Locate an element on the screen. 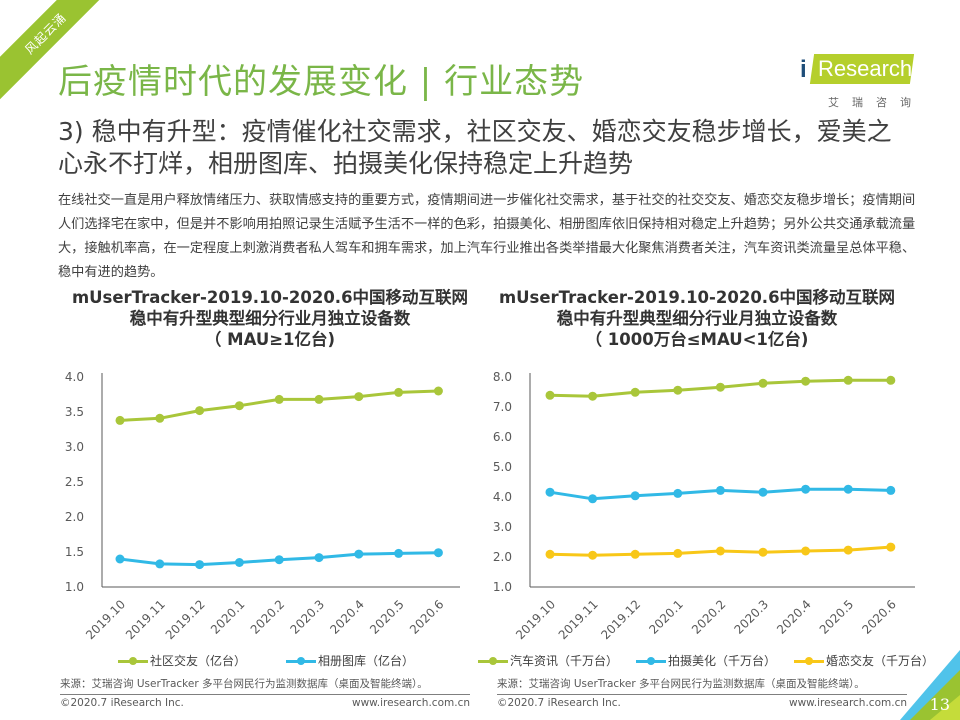 This screenshot has width=960, height=720. y-tick-label: 2.0 is located at coordinates (502, 557).